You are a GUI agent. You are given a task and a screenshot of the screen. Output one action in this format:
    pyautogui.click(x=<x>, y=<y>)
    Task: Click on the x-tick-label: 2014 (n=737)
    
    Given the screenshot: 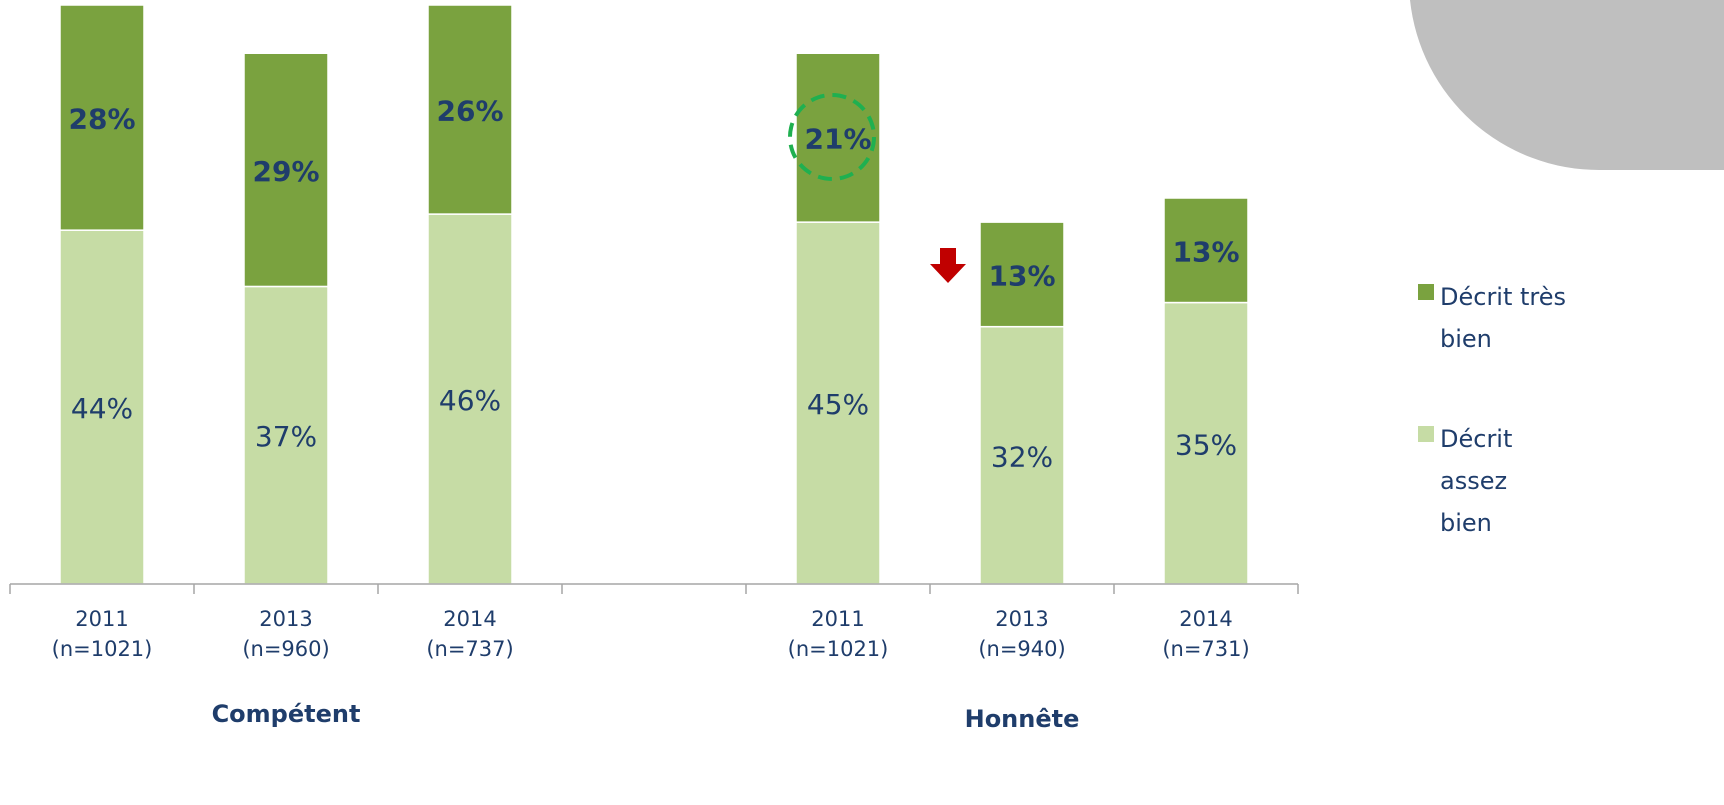 What is the action you would take?
    pyautogui.click(x=470, y=634)
    